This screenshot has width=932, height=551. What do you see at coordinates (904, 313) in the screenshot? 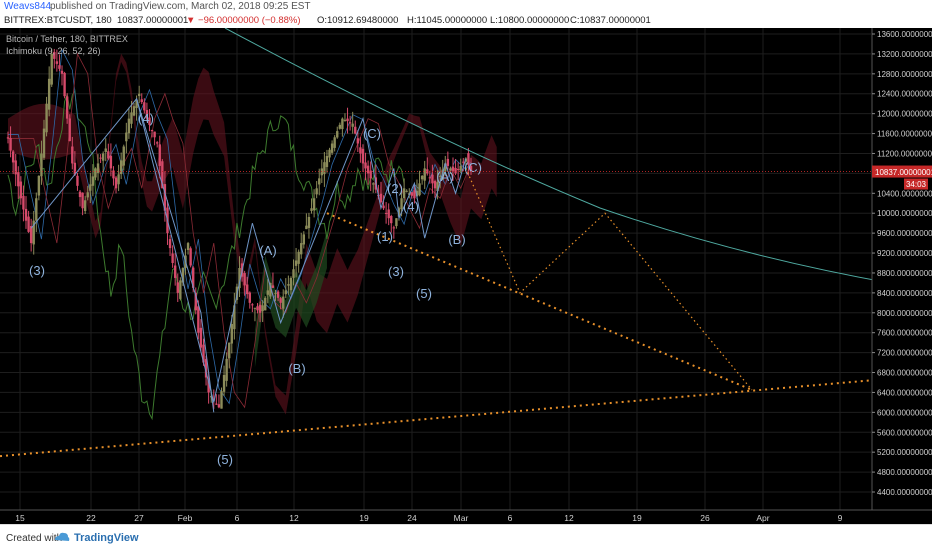
I see `price-tick-label: 8000.00000000` at bounding box center [904, 313].